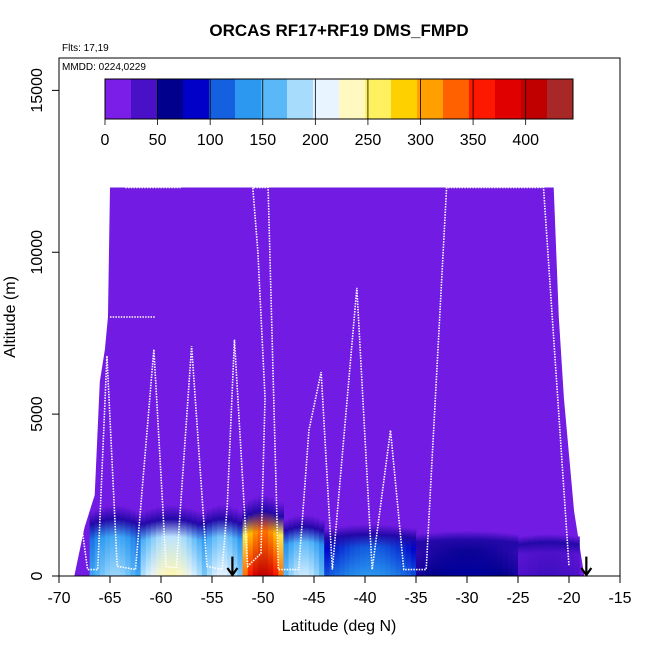 The width and height of the screenshot is (650, 650). I want to click on x-tick-label: -65, so click(109, 598).